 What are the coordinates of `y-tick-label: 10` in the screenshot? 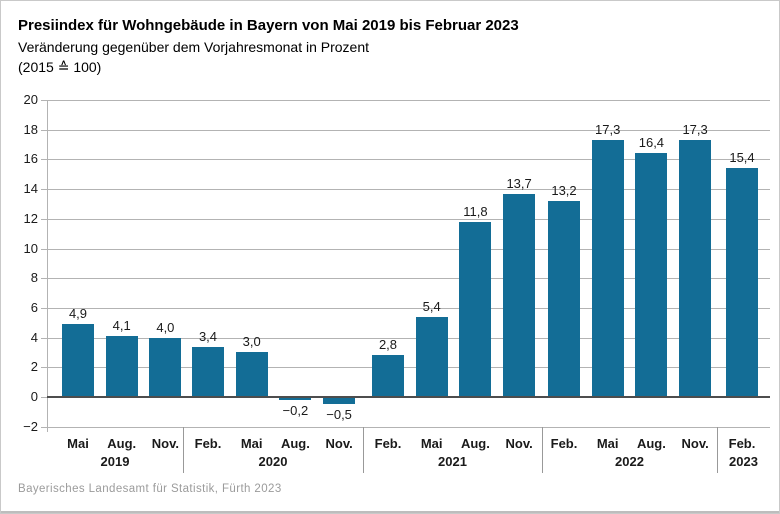 It's located at (30, 248).